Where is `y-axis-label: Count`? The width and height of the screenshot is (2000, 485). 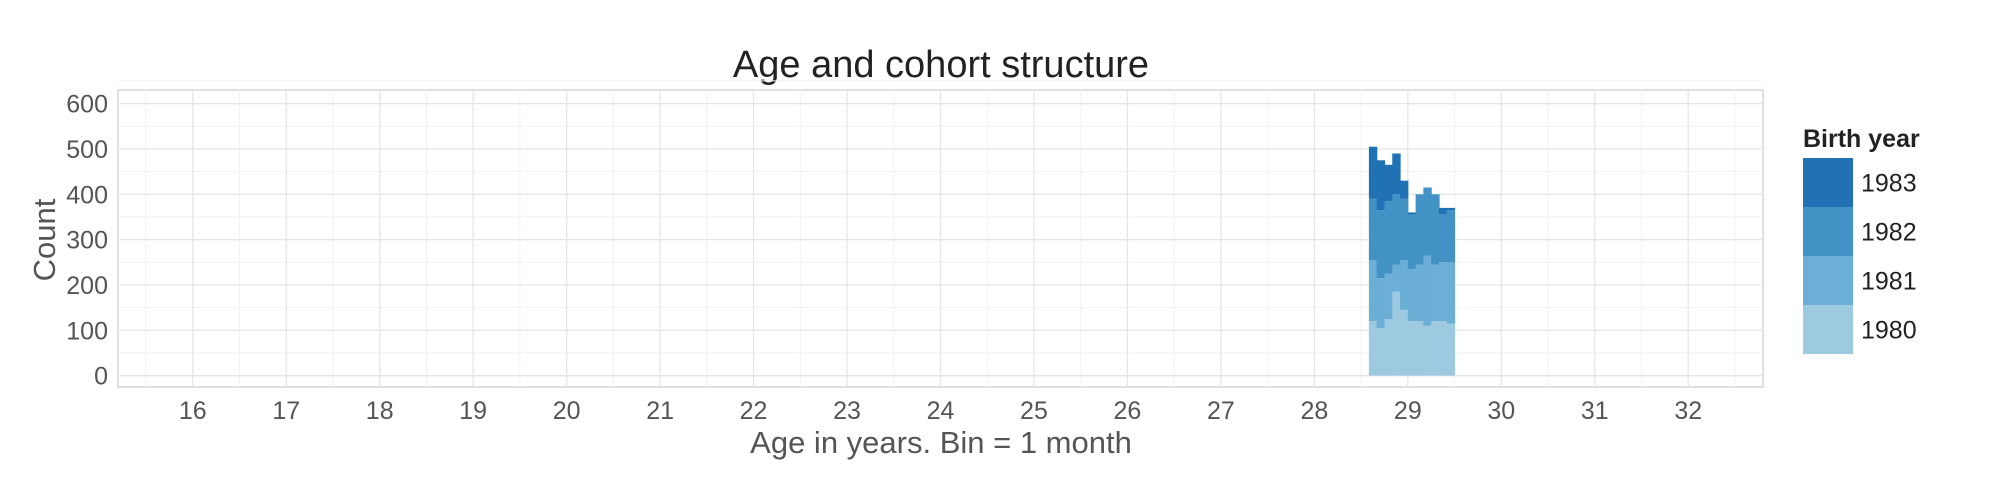 y-axis-label: Count is located at coordinates (44, 239).